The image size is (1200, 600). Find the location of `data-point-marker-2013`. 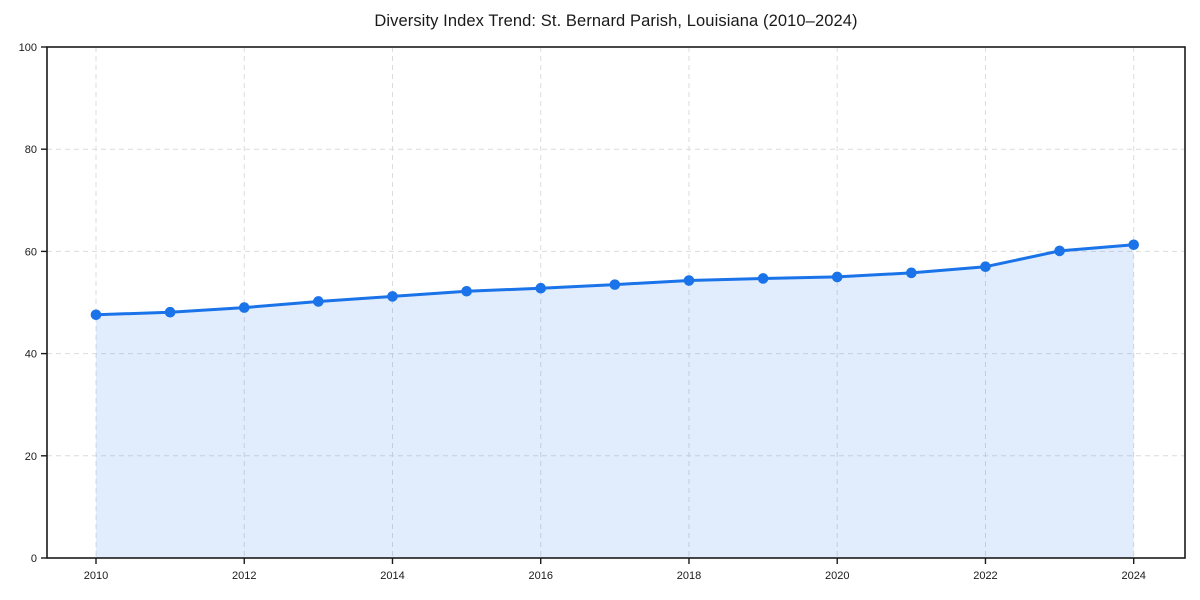

data-point-marker-2013 is located at coordinates (318, 301).